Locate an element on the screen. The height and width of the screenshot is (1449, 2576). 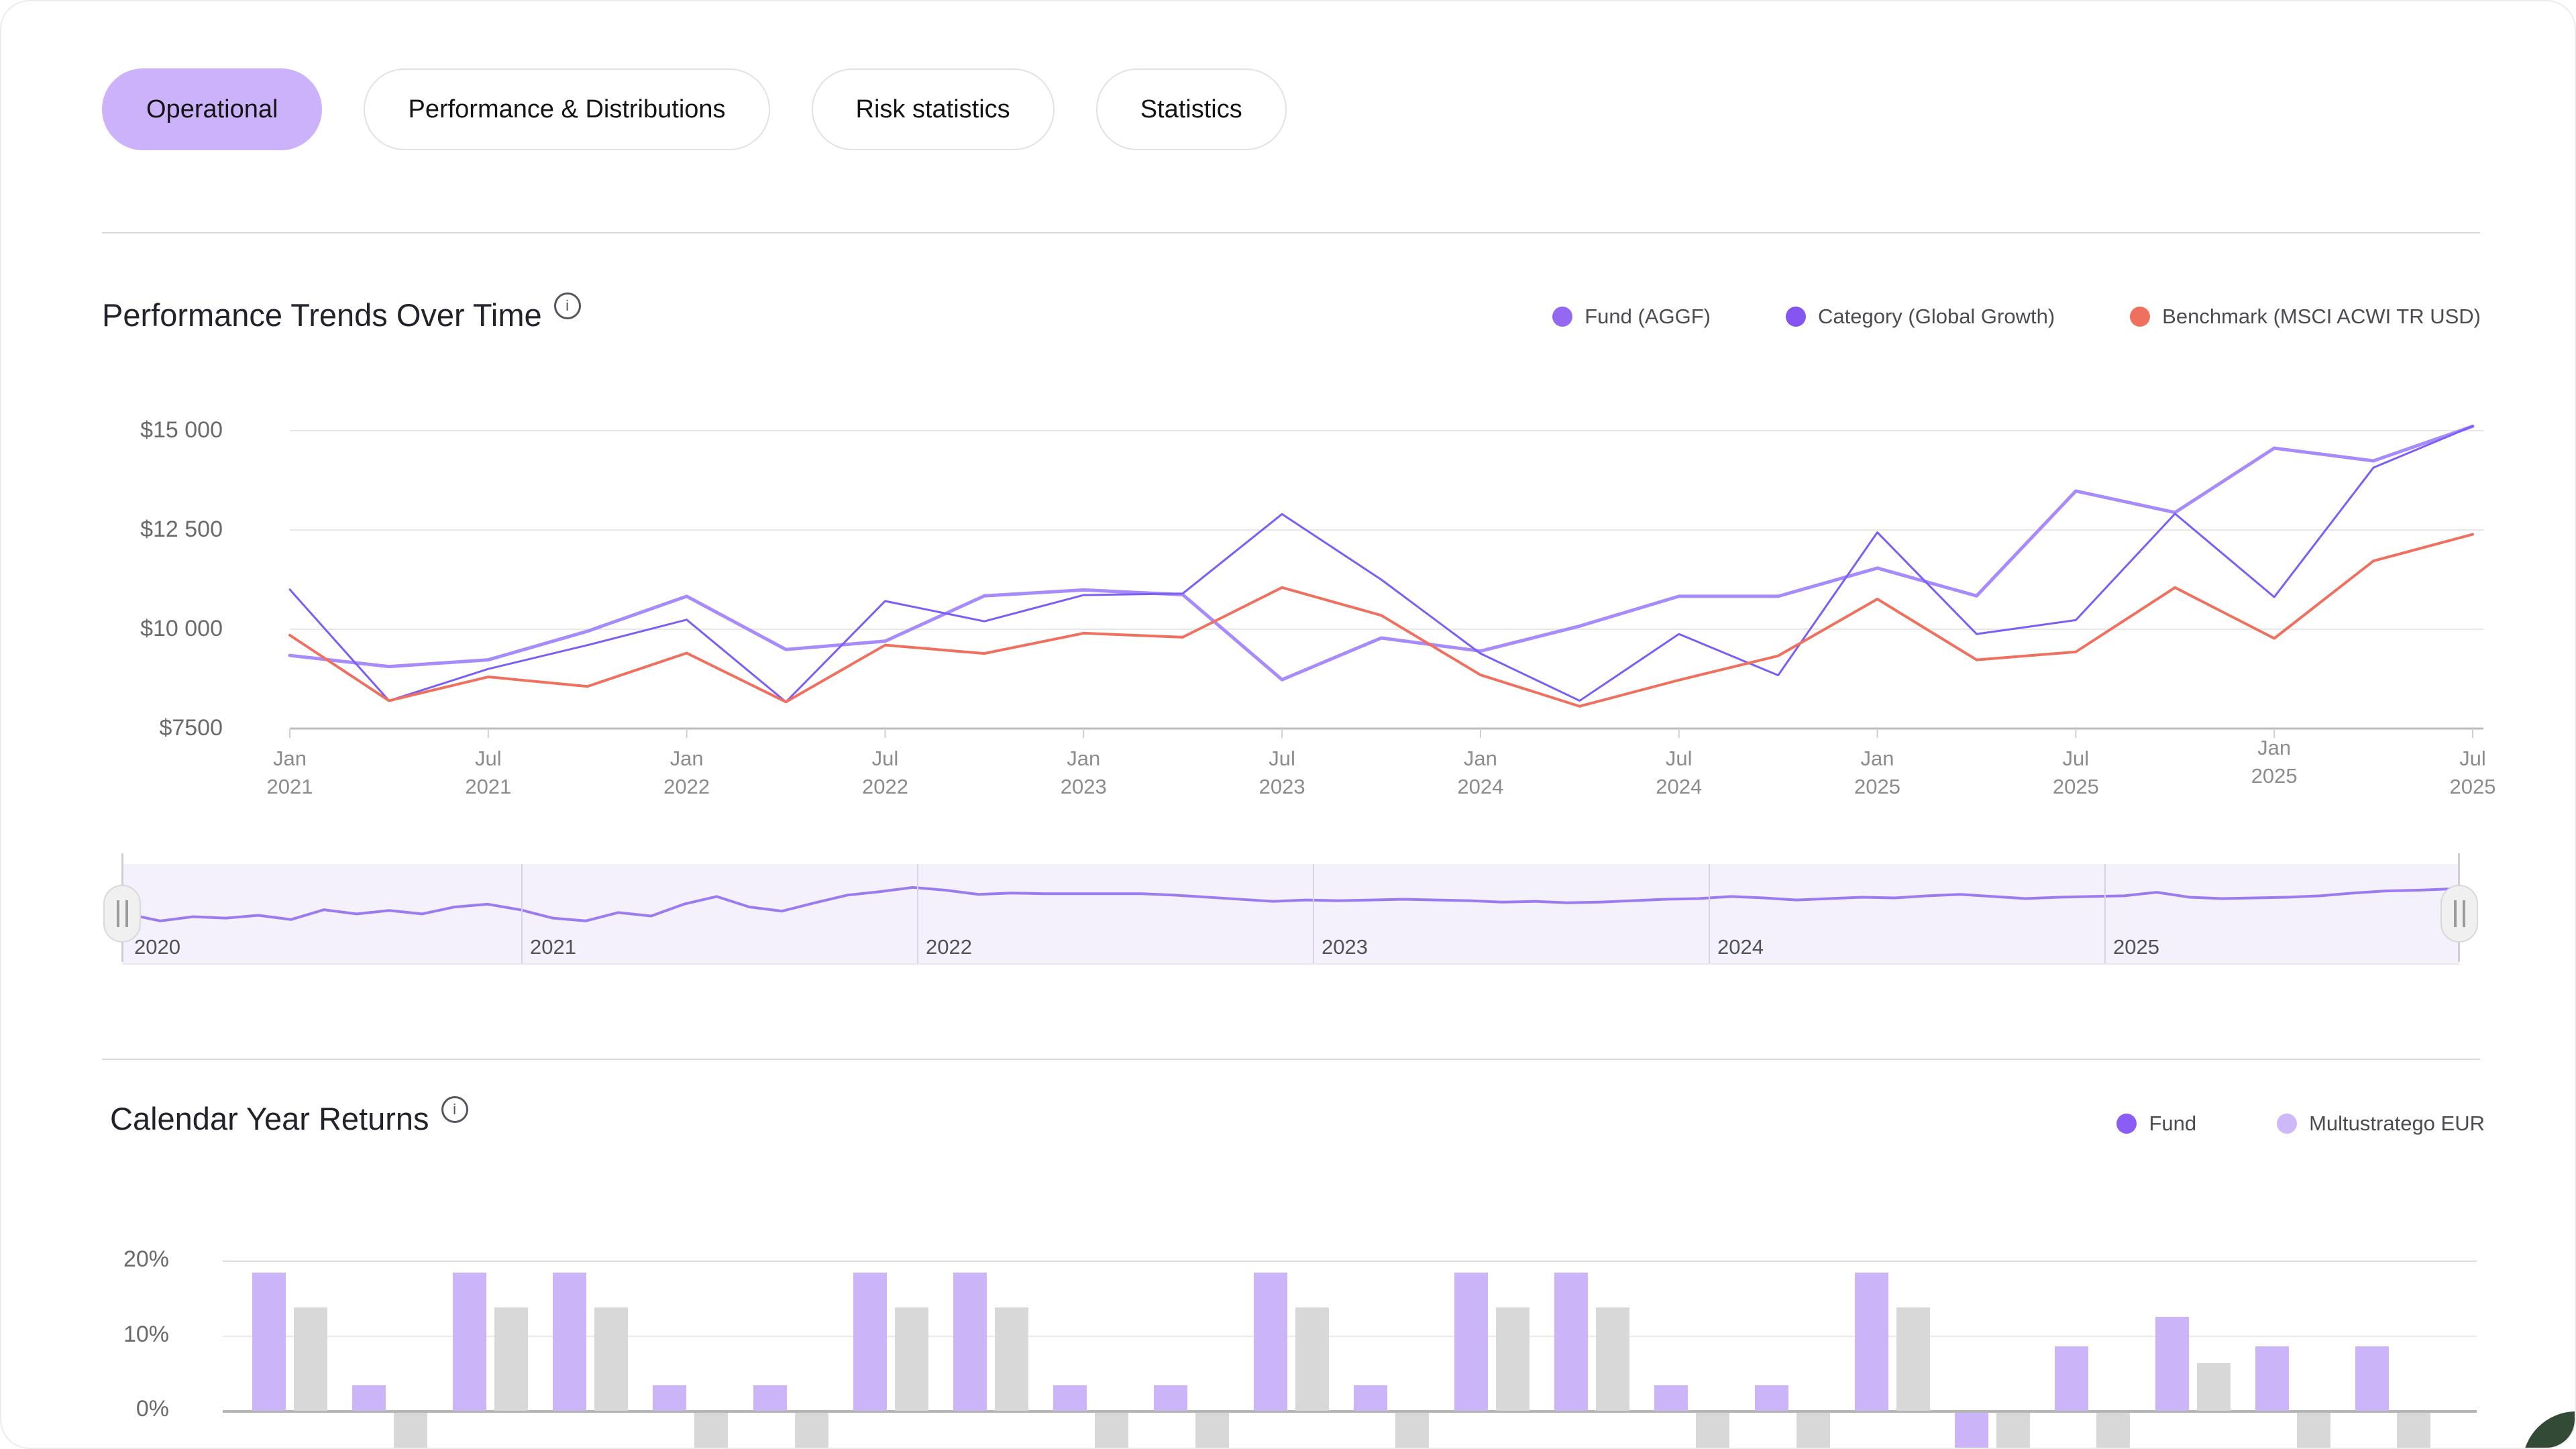
legend-item-fund: Fund (AGGF) is located at coordinates (1631, 317).